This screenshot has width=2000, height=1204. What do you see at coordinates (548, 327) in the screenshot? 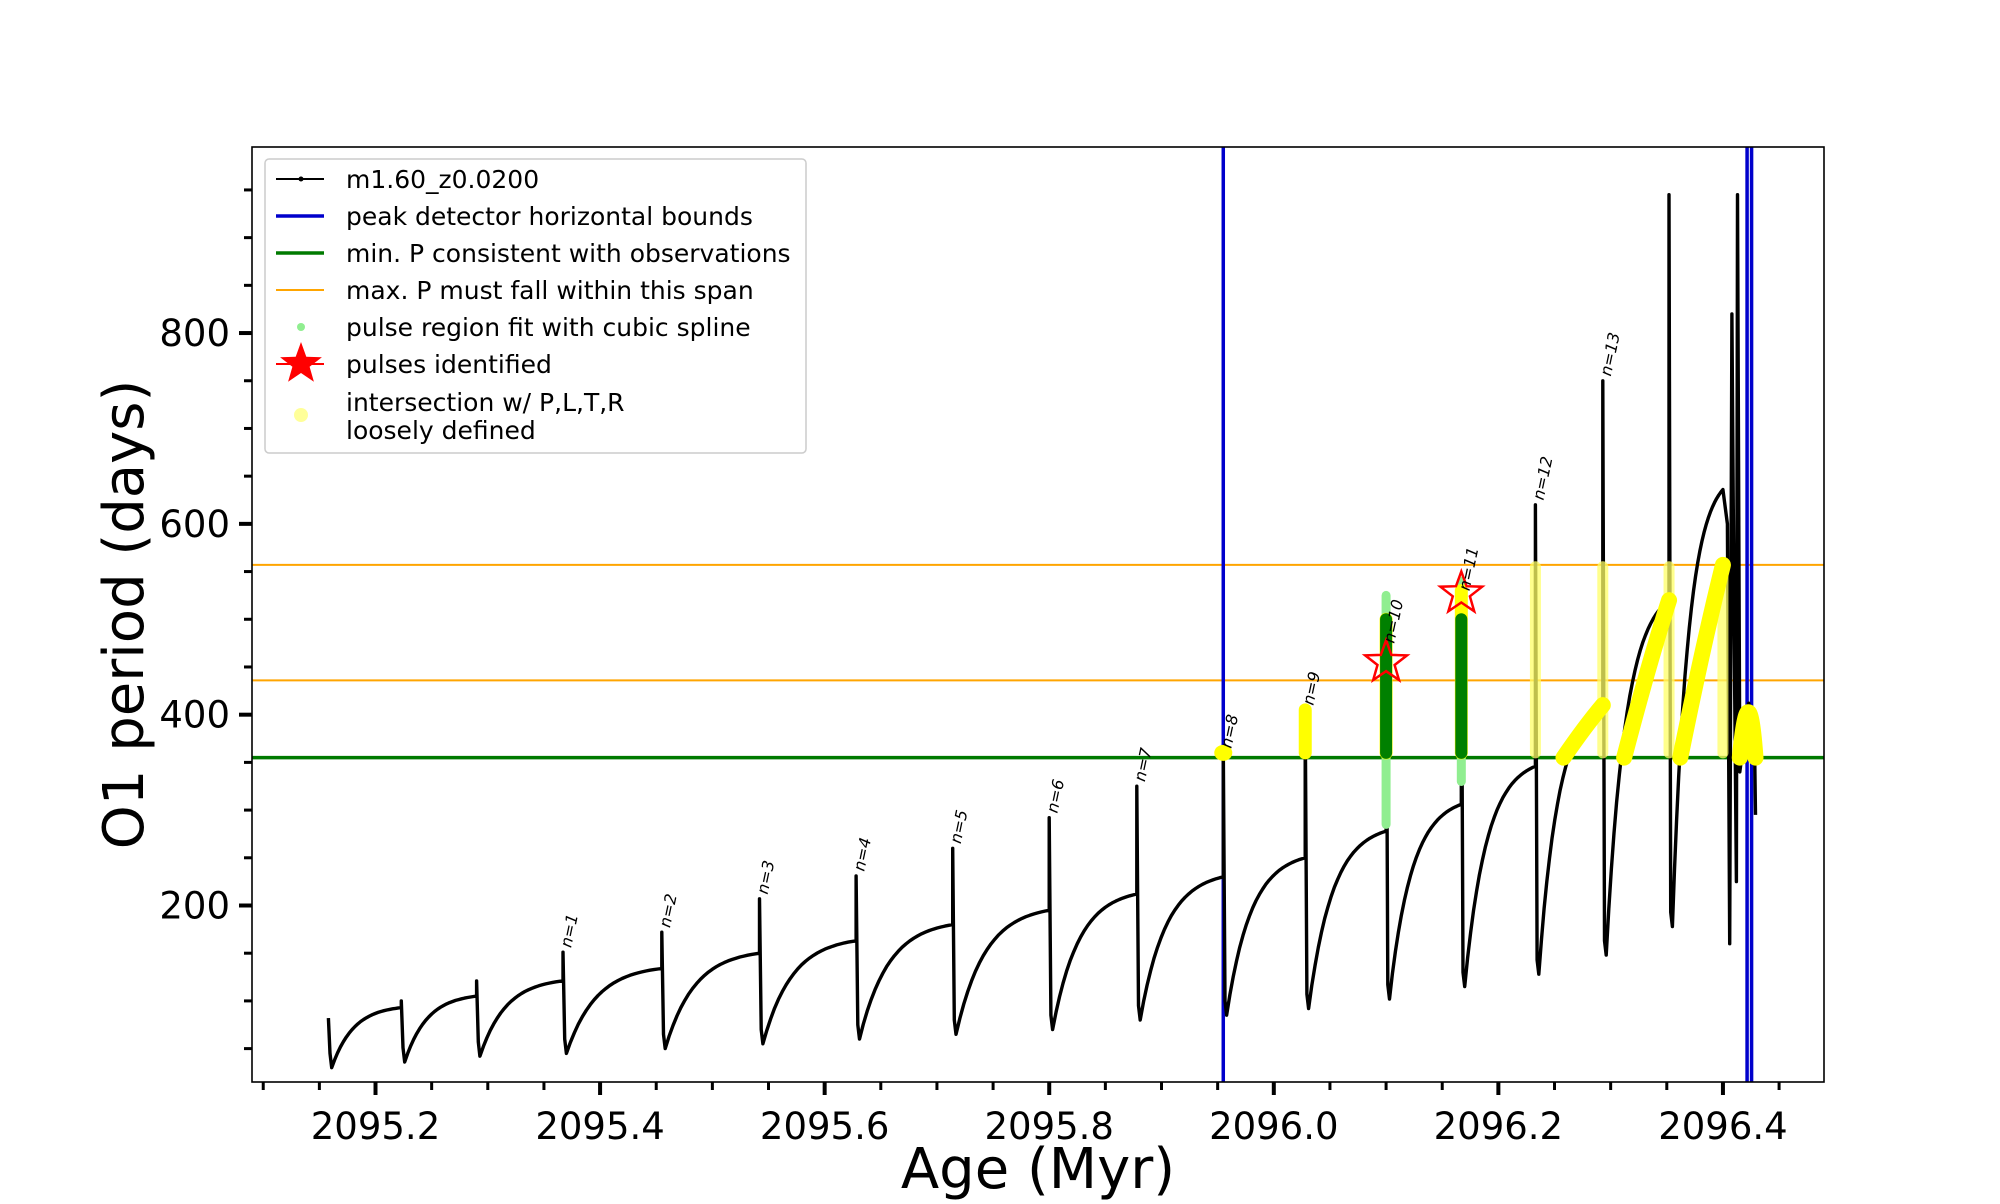
I see `legend-label: pulse region fit with cubic spline` at bounding box center [548, 327].